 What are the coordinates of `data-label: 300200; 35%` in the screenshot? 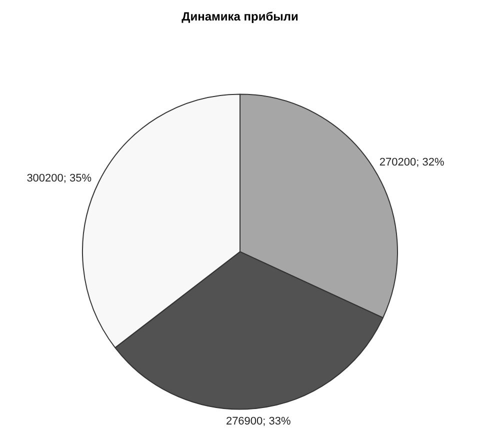 It's located at (59, 178).